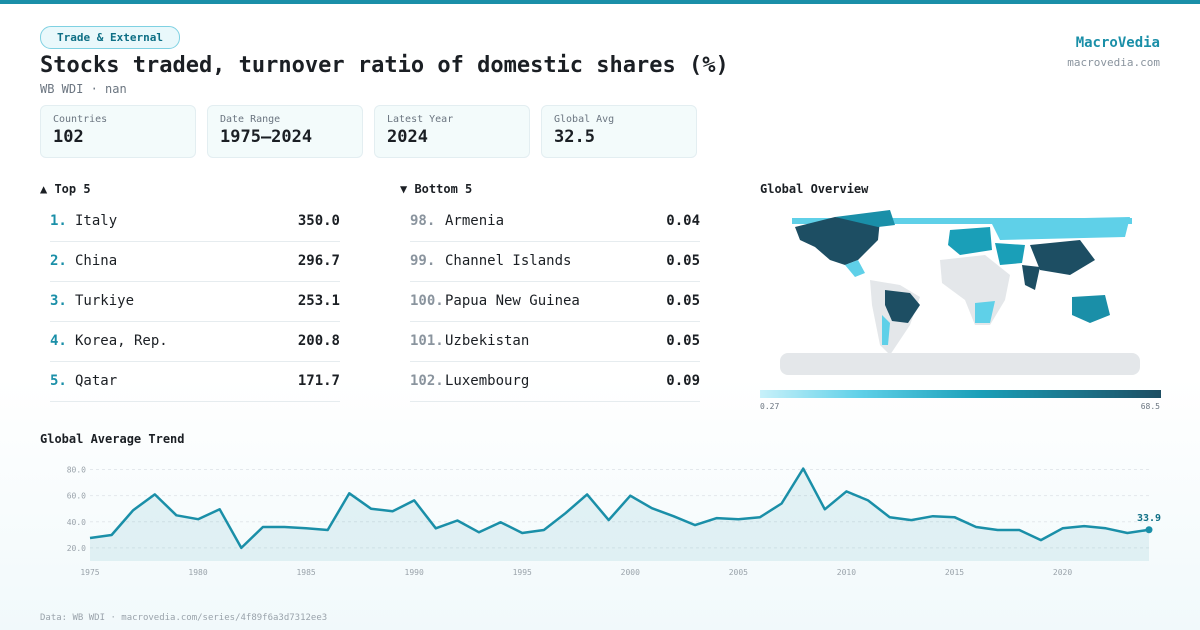 Image resolution: width=1200 pixels, height=630 pixels. I want to click on x-tick-label: 1975, so click(89, 572).